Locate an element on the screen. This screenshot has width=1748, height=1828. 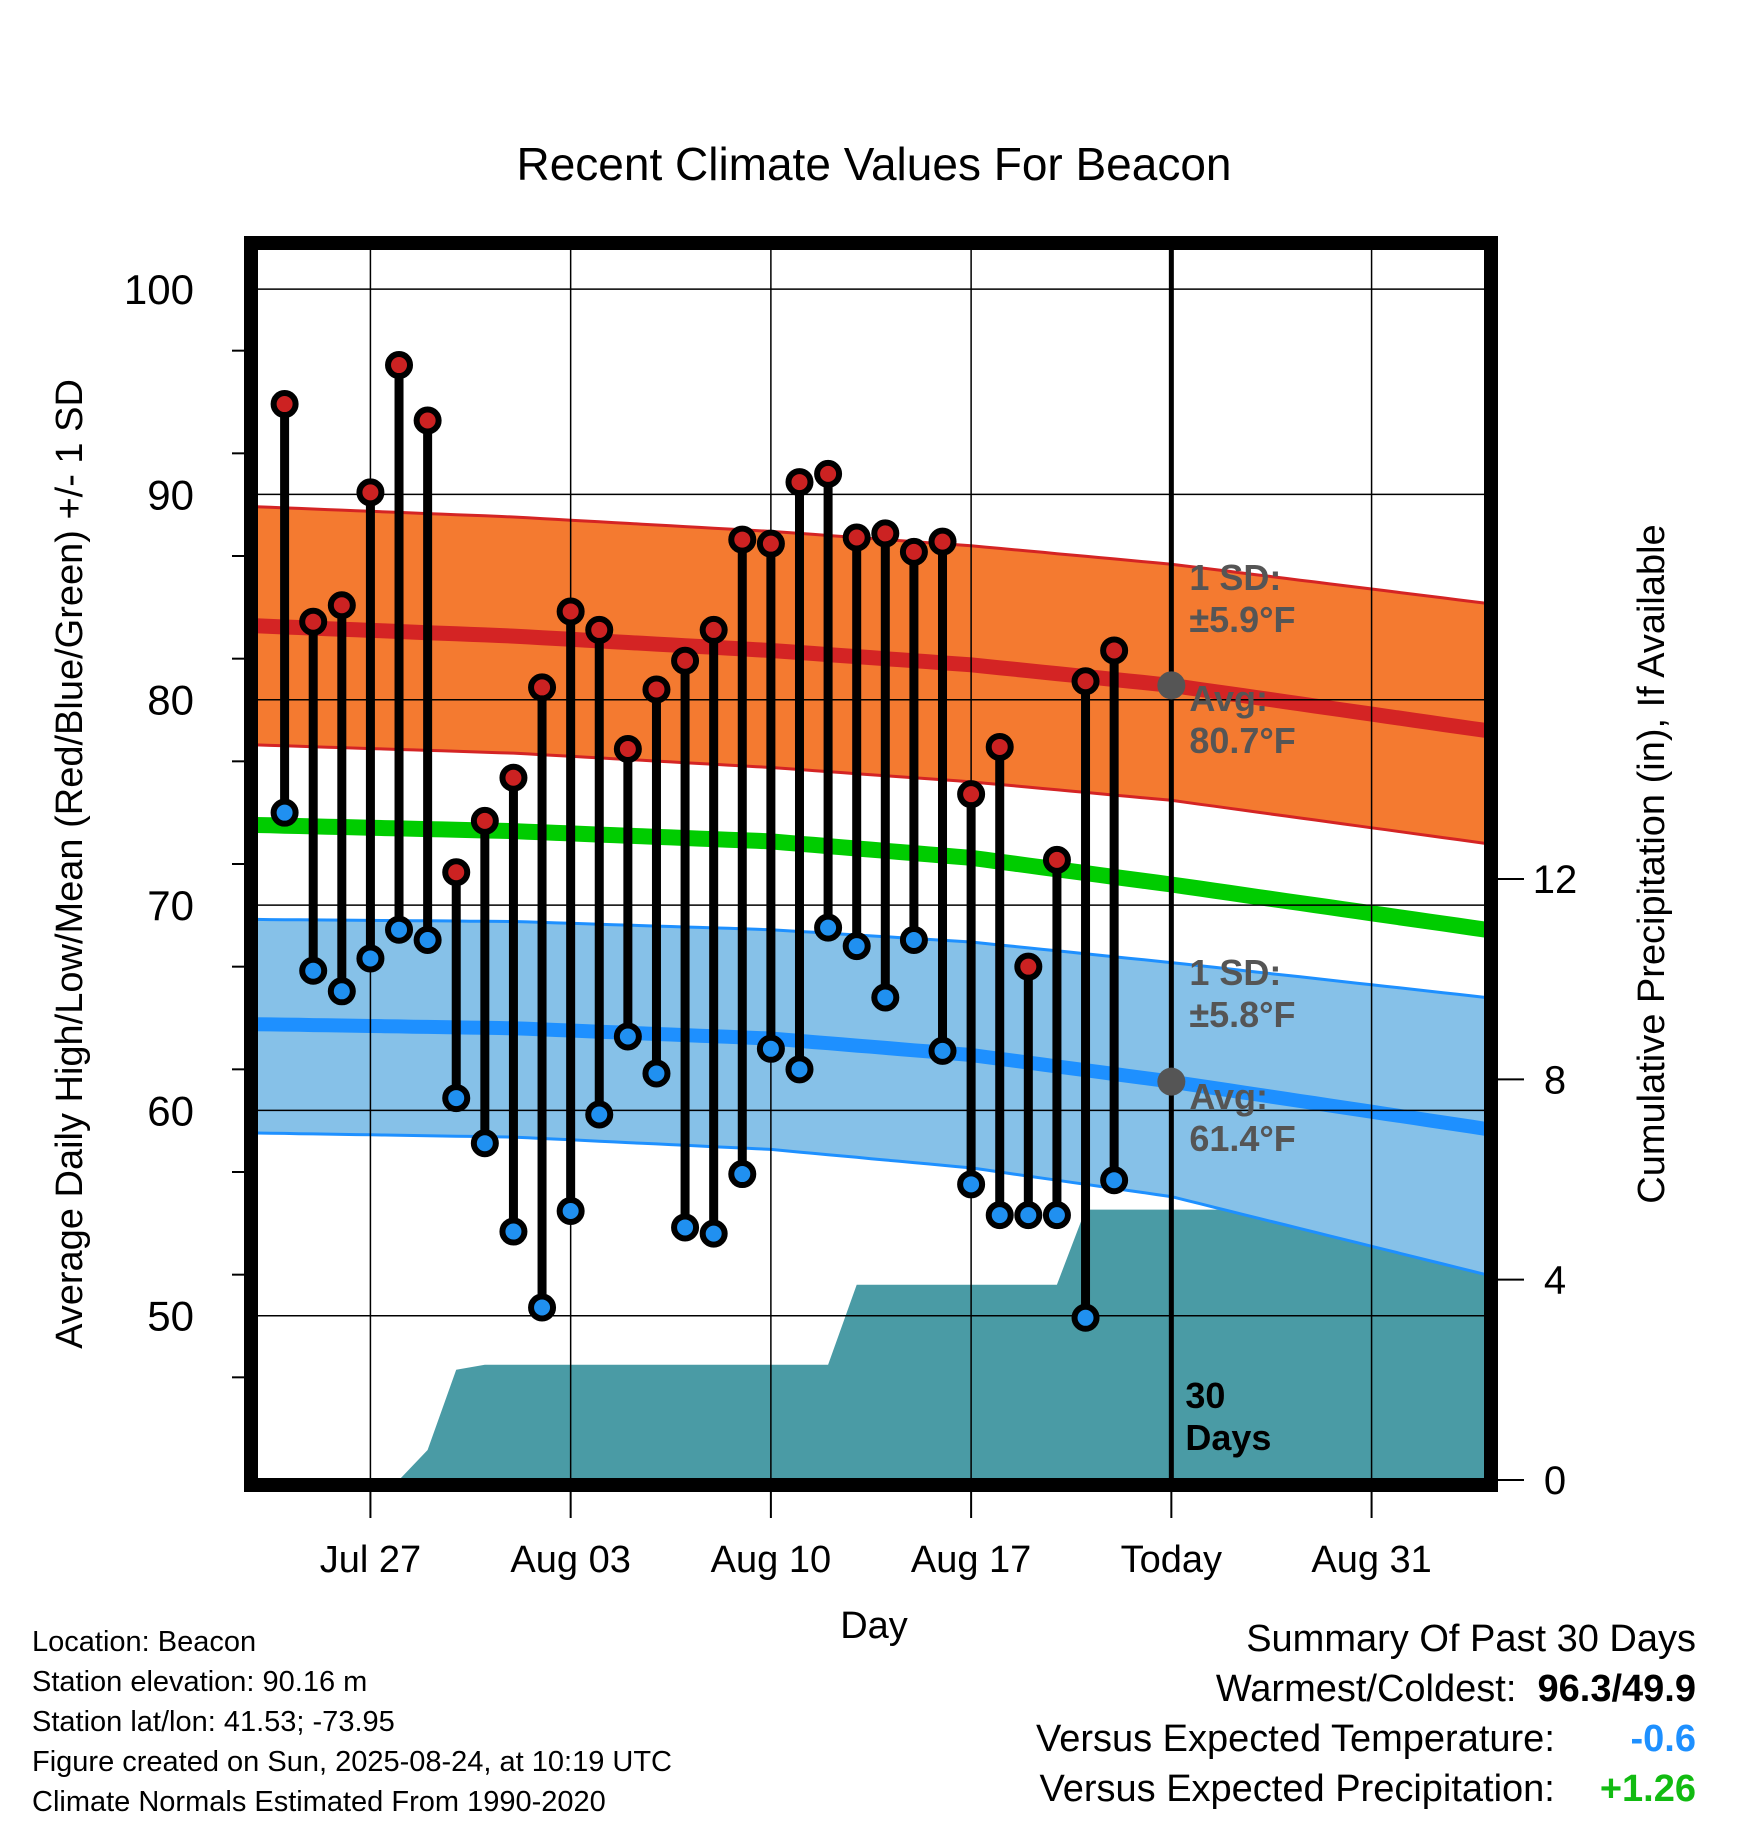
temp-vs-value: -0.6 is located at coordinates (1663, 1739).